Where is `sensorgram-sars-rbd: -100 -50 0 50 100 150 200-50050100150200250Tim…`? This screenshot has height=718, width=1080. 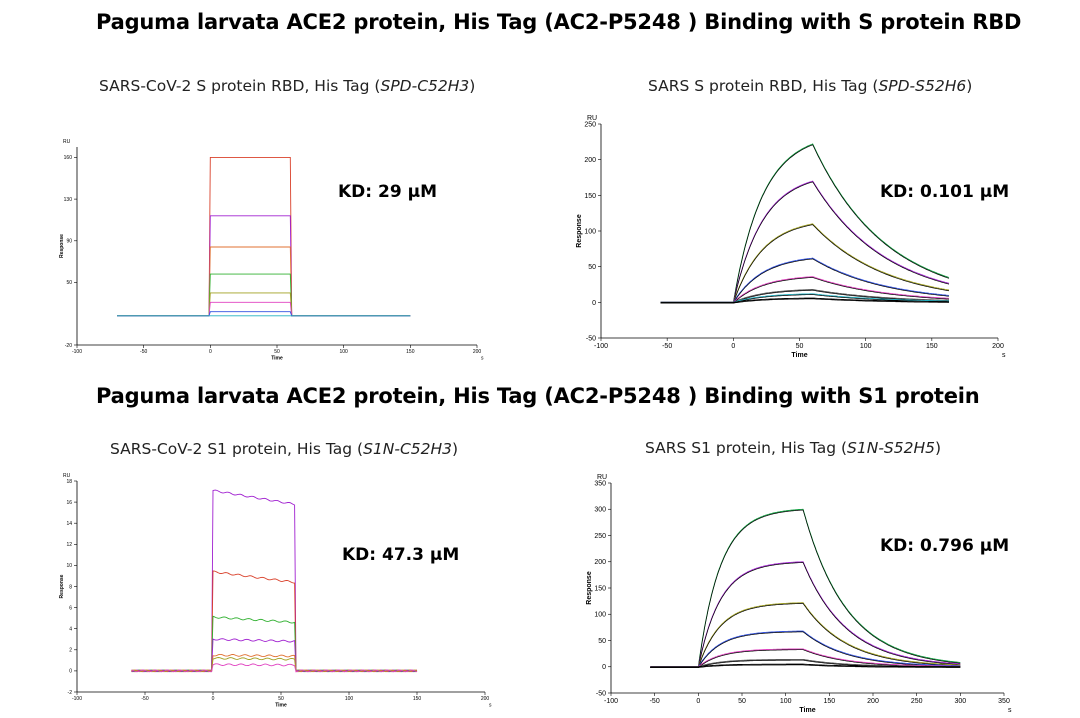
sensorgram-sars-rbd: -100 -50 0 50 100 150 200-50050100150200250Tim… is located at coordinates (791, 237).